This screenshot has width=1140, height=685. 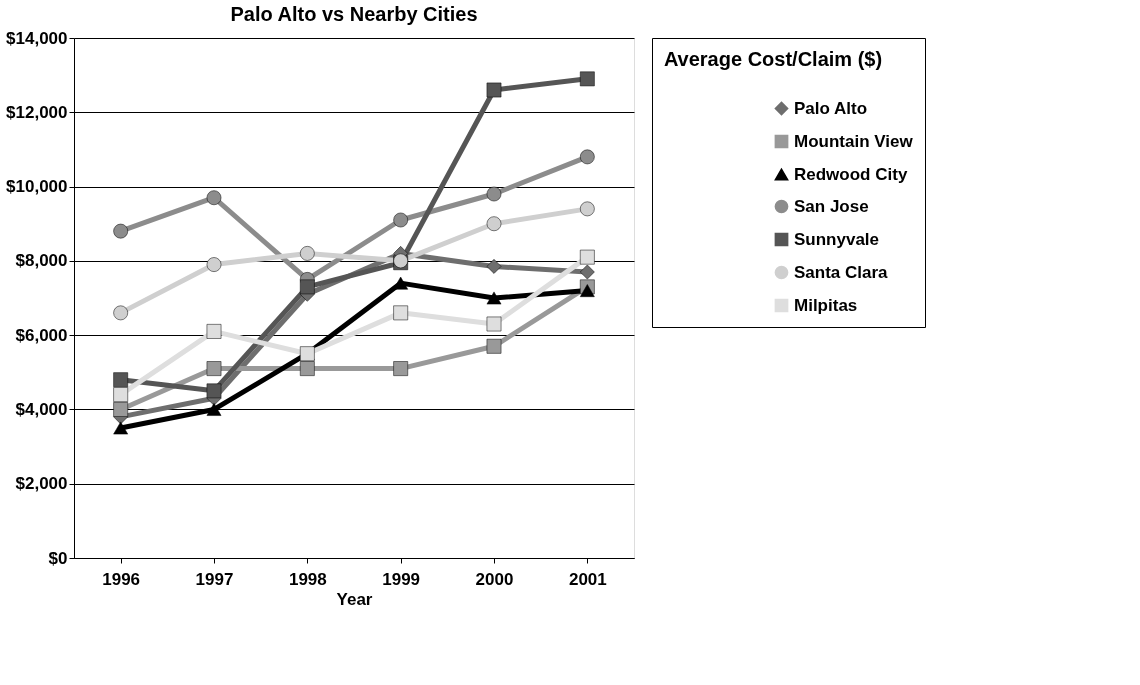 I want to click on y-tick-label: $10,000, so click(x=37, y=187).